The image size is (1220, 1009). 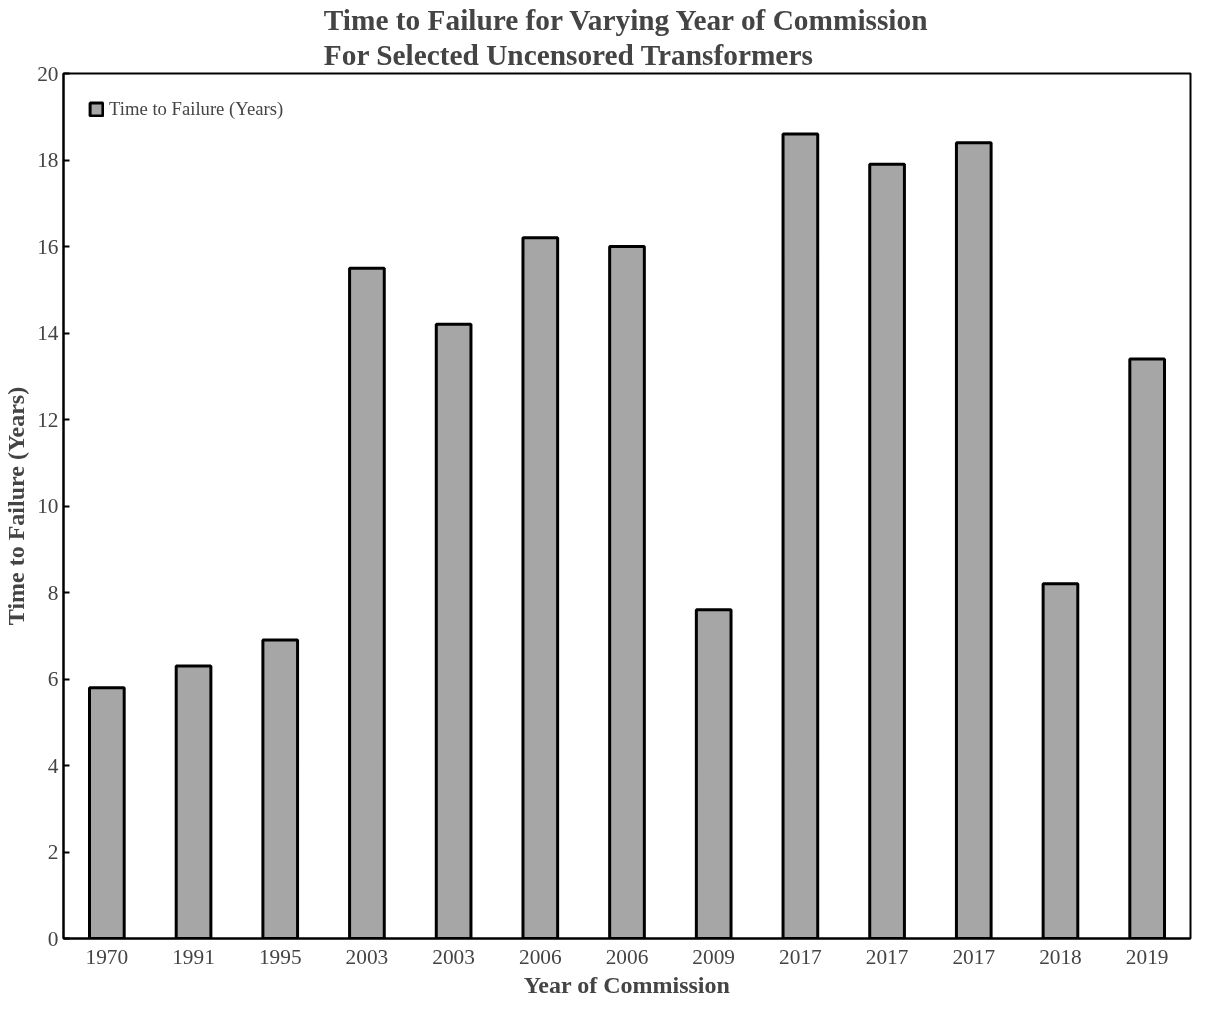 I want to click on legend-label: Time to Failure (Years), so click(x=196, y=109).